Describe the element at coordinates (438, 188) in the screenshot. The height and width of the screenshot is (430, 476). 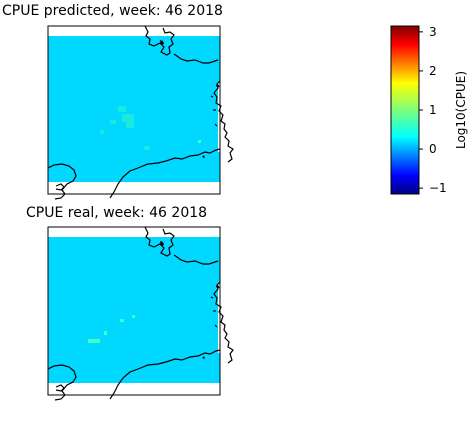
I see `colorbar-tick-label: −1` at that location.